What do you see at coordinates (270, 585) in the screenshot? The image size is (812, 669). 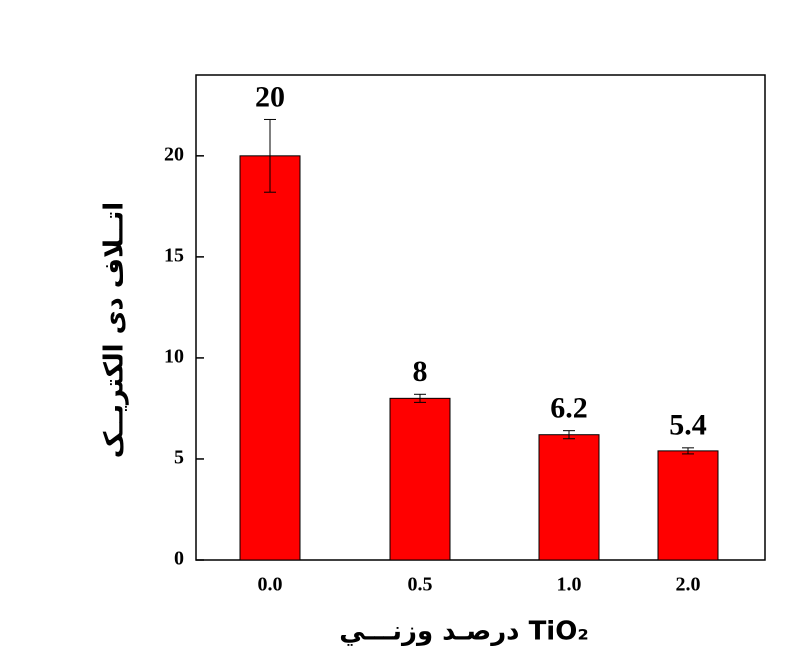 I see `x-tick-label: 0.0` at bounding box center [270, 585].